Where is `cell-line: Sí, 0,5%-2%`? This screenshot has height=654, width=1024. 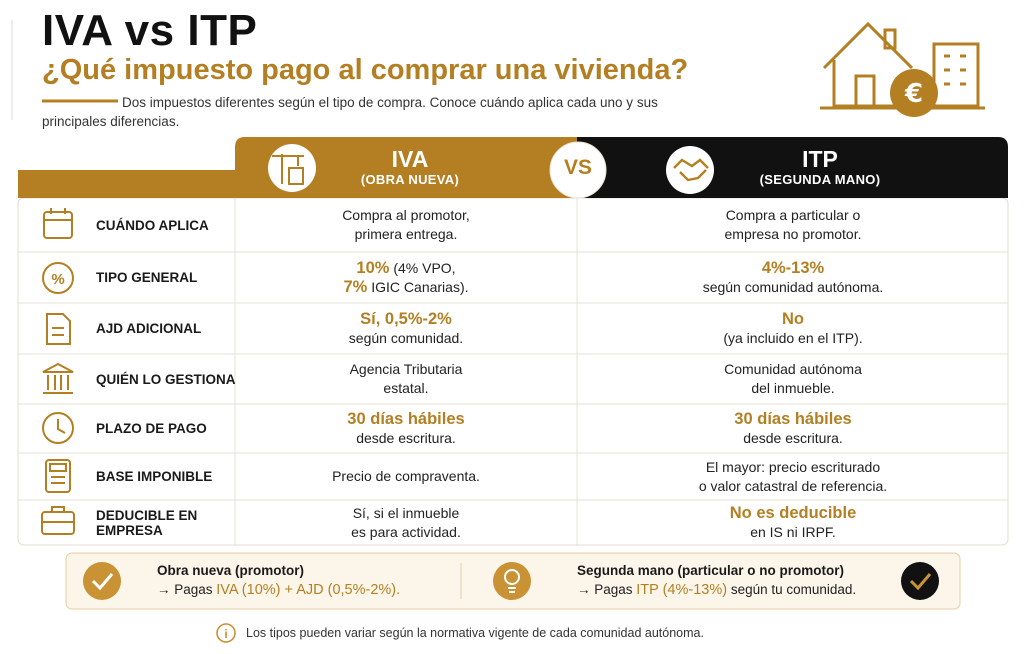 cell-line: Sí, 0,5%-2% is located at coordinates (406, 319).